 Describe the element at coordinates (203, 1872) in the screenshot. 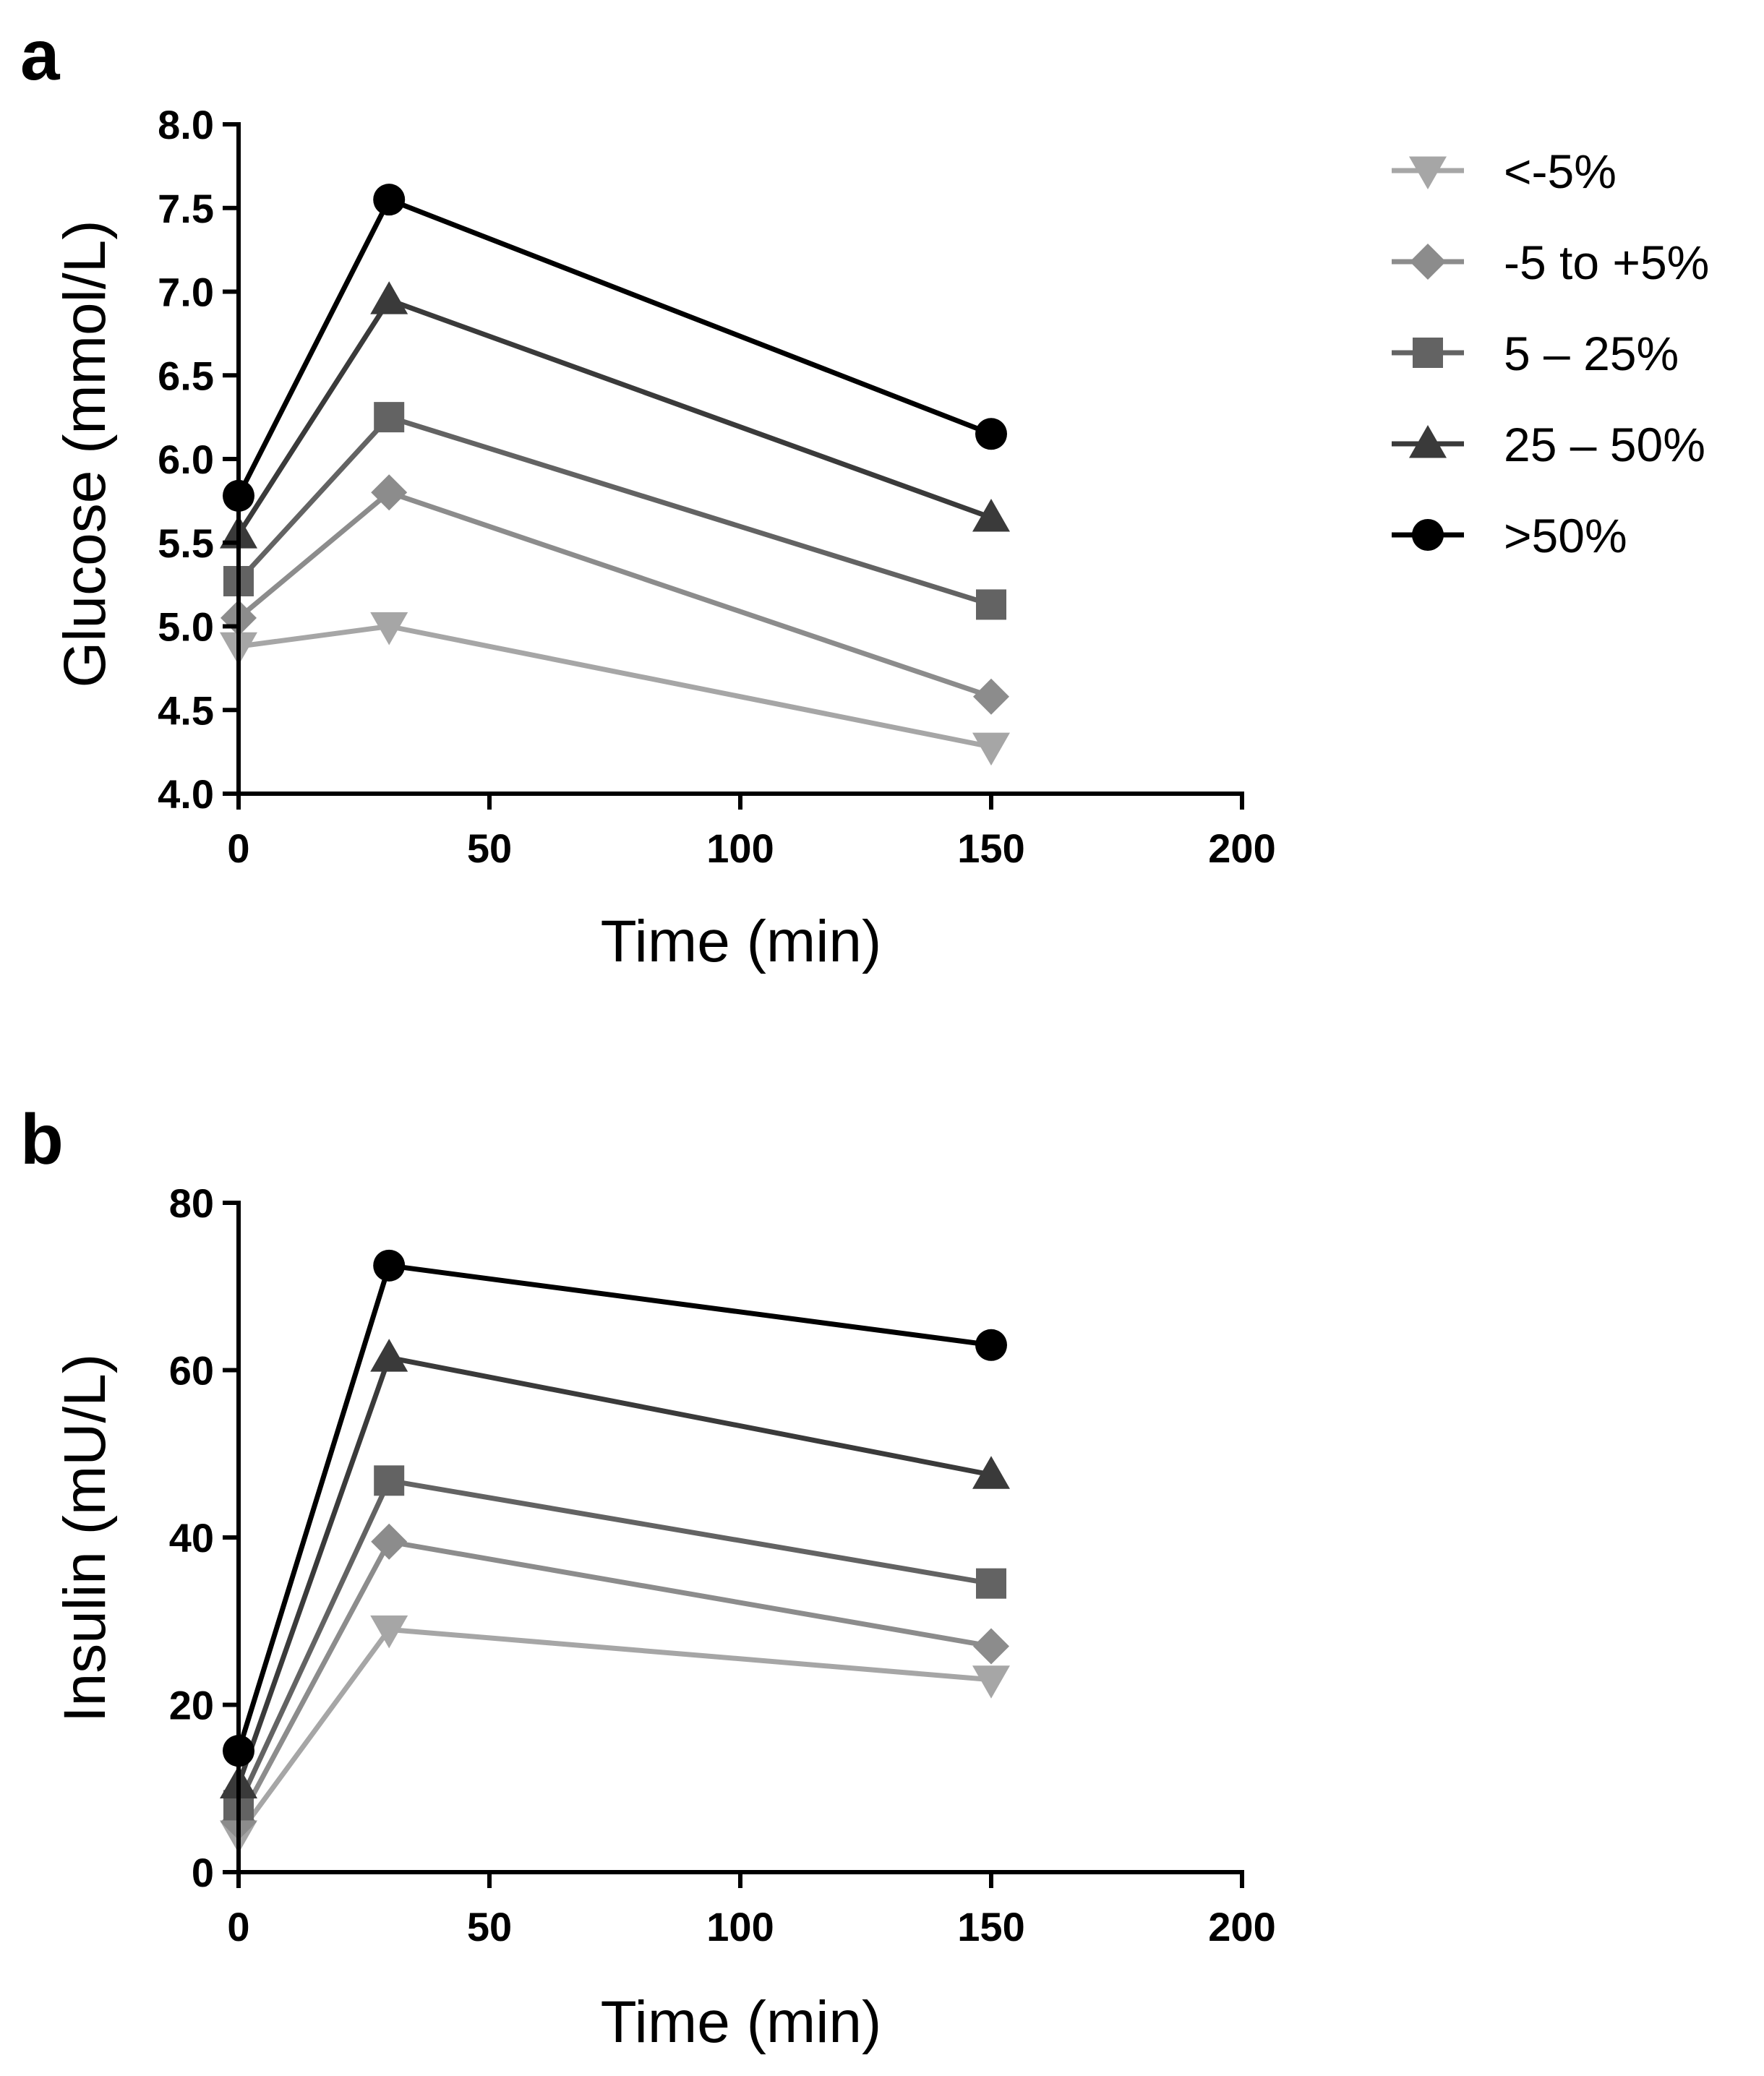

I see `insulin-y-tick-label-0: 0` at that location.